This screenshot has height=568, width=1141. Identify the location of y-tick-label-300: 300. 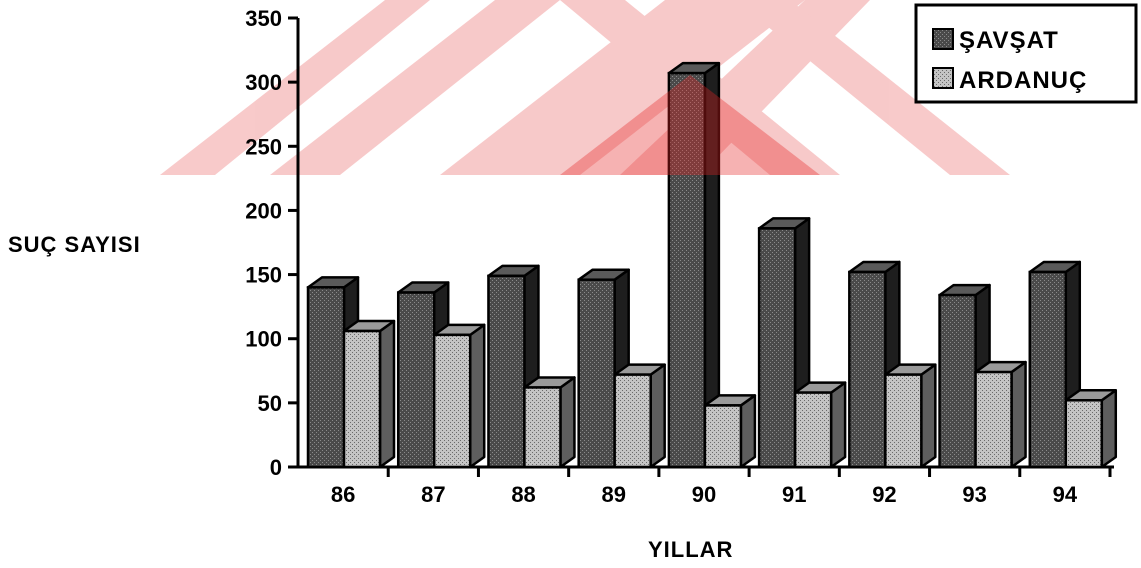
(263, 82).